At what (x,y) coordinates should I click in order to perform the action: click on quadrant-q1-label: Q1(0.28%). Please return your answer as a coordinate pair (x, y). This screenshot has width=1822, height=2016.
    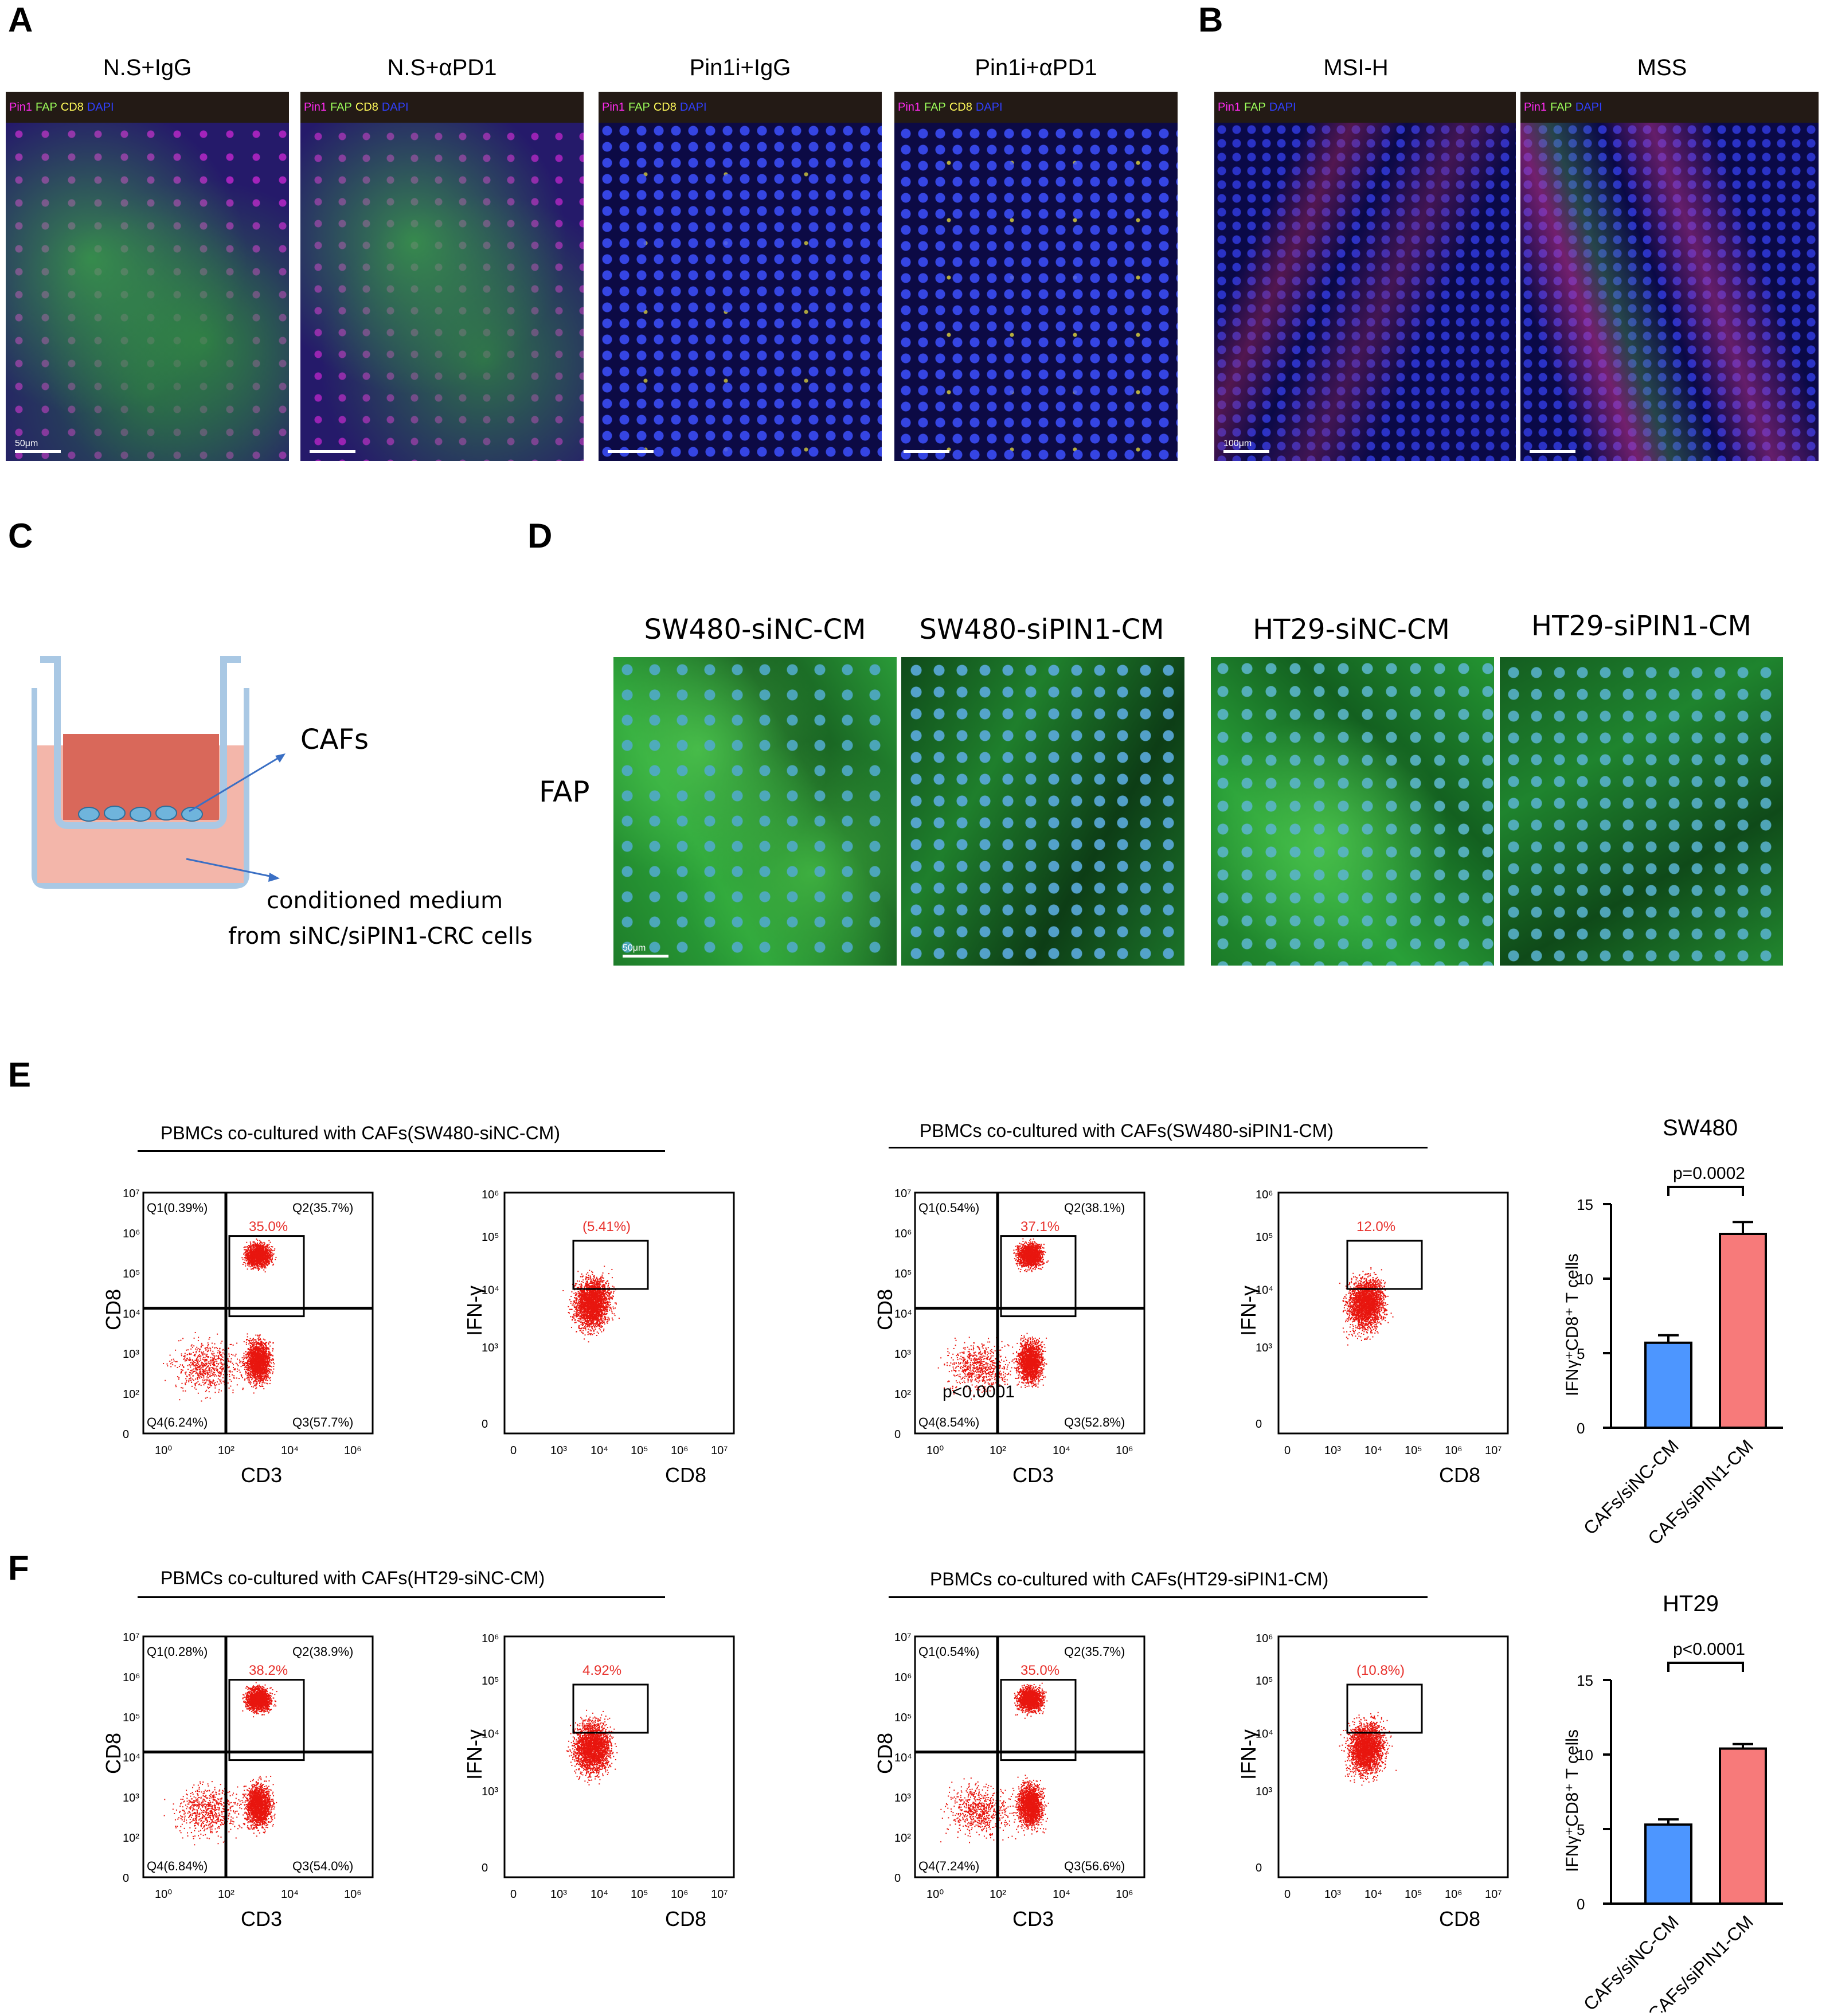
    Looking at the image, I should click on (178, 1651).